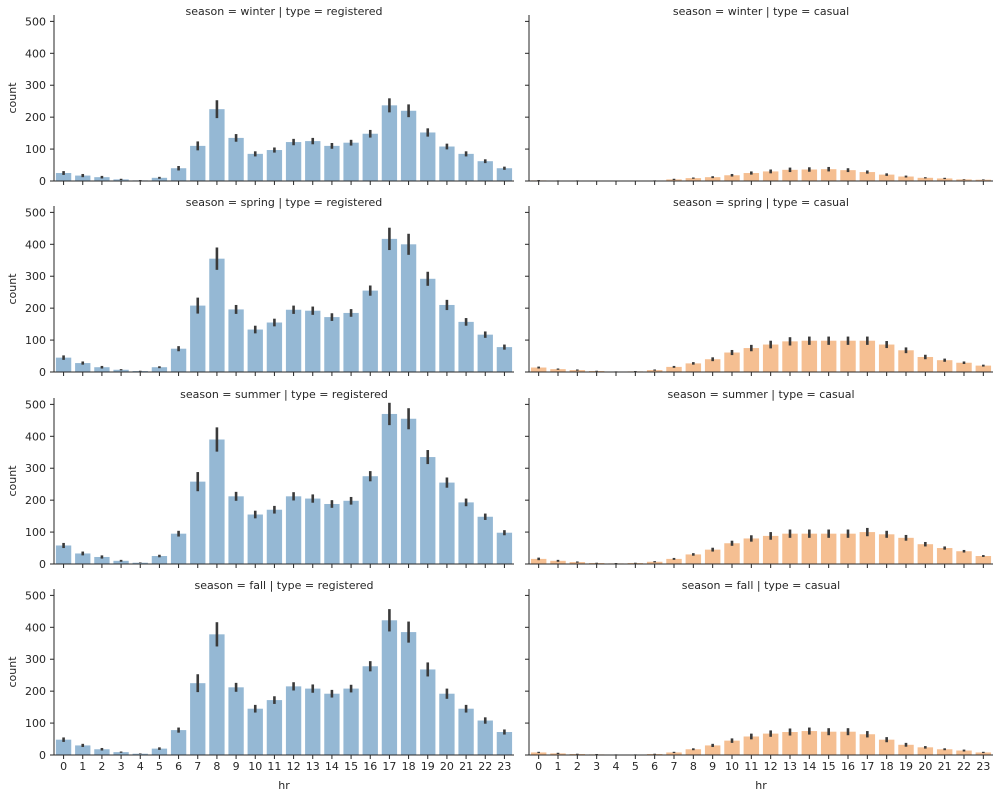 This screenshot has width=1000, height=798. Describe the element at coordinates (284, 394) in the screenshot. I see `panel-title: season = summer | type = registered` at that location.